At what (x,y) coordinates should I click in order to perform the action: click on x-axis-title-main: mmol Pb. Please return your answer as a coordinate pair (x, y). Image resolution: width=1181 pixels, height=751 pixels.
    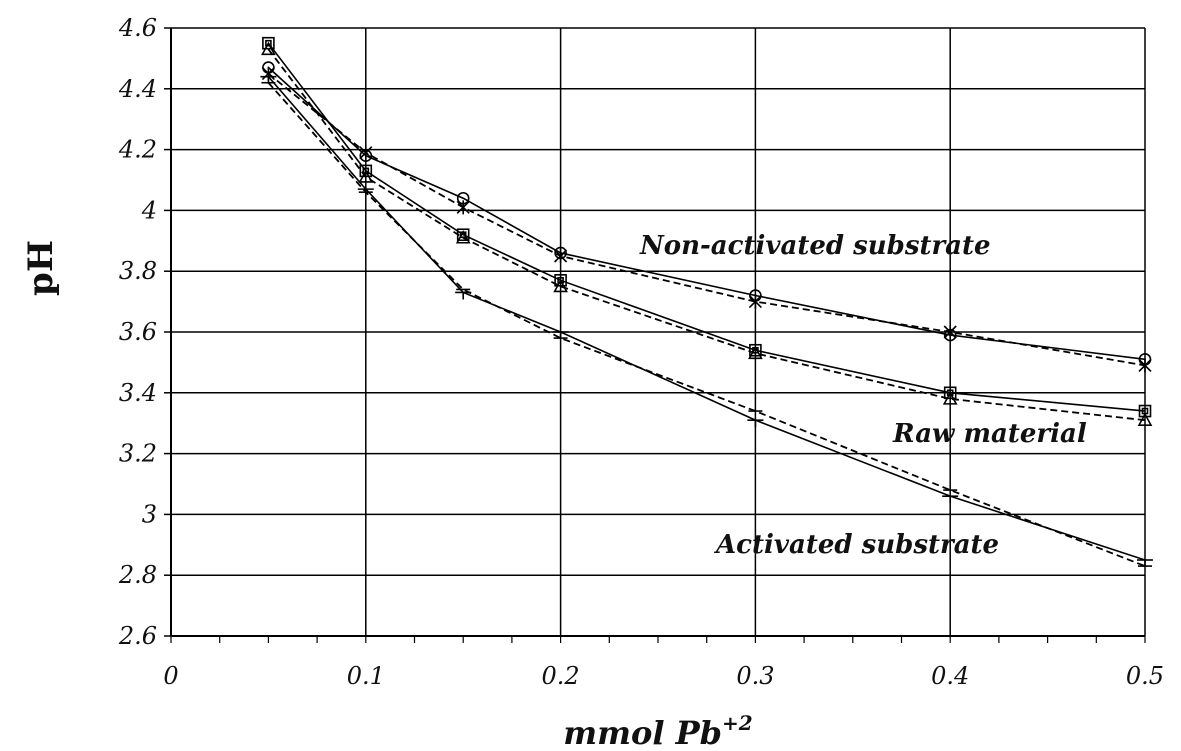
    Looking at the image, I should click on (642, 732).